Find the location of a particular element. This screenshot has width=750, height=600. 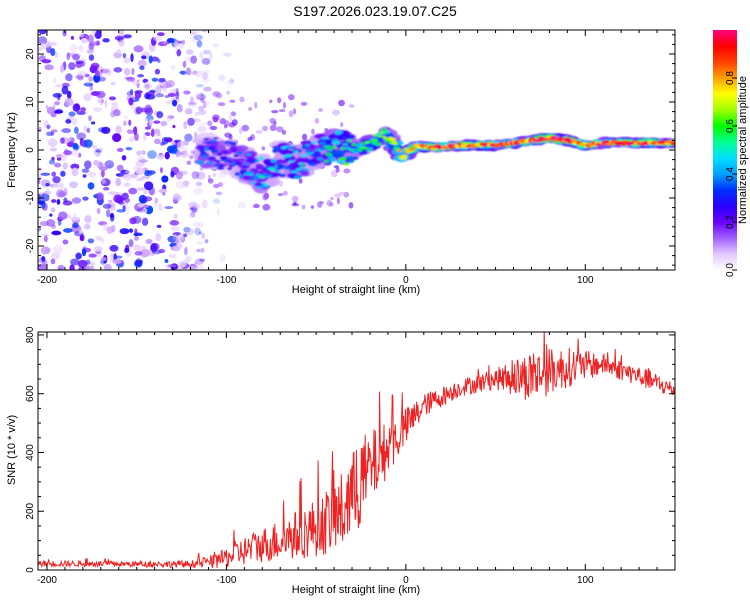

snr-y-axis-title: SNR (10 * v/v) is located at coordinates (12, 450).